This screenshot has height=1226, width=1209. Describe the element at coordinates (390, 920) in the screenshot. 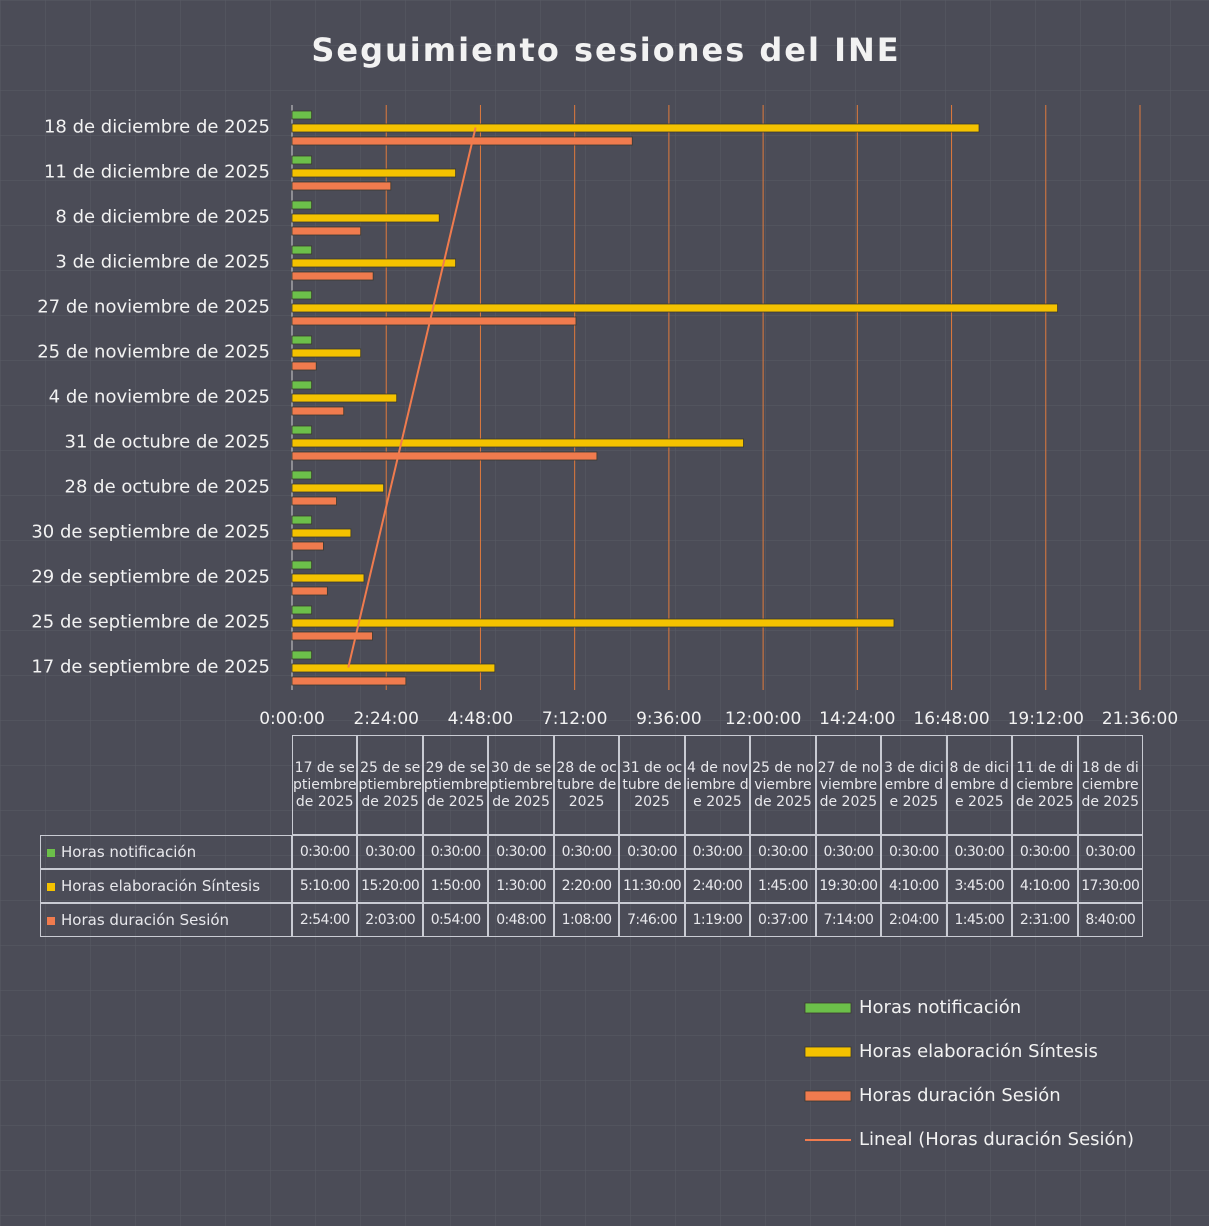

I see `table-value: 2:03:00` at that location.